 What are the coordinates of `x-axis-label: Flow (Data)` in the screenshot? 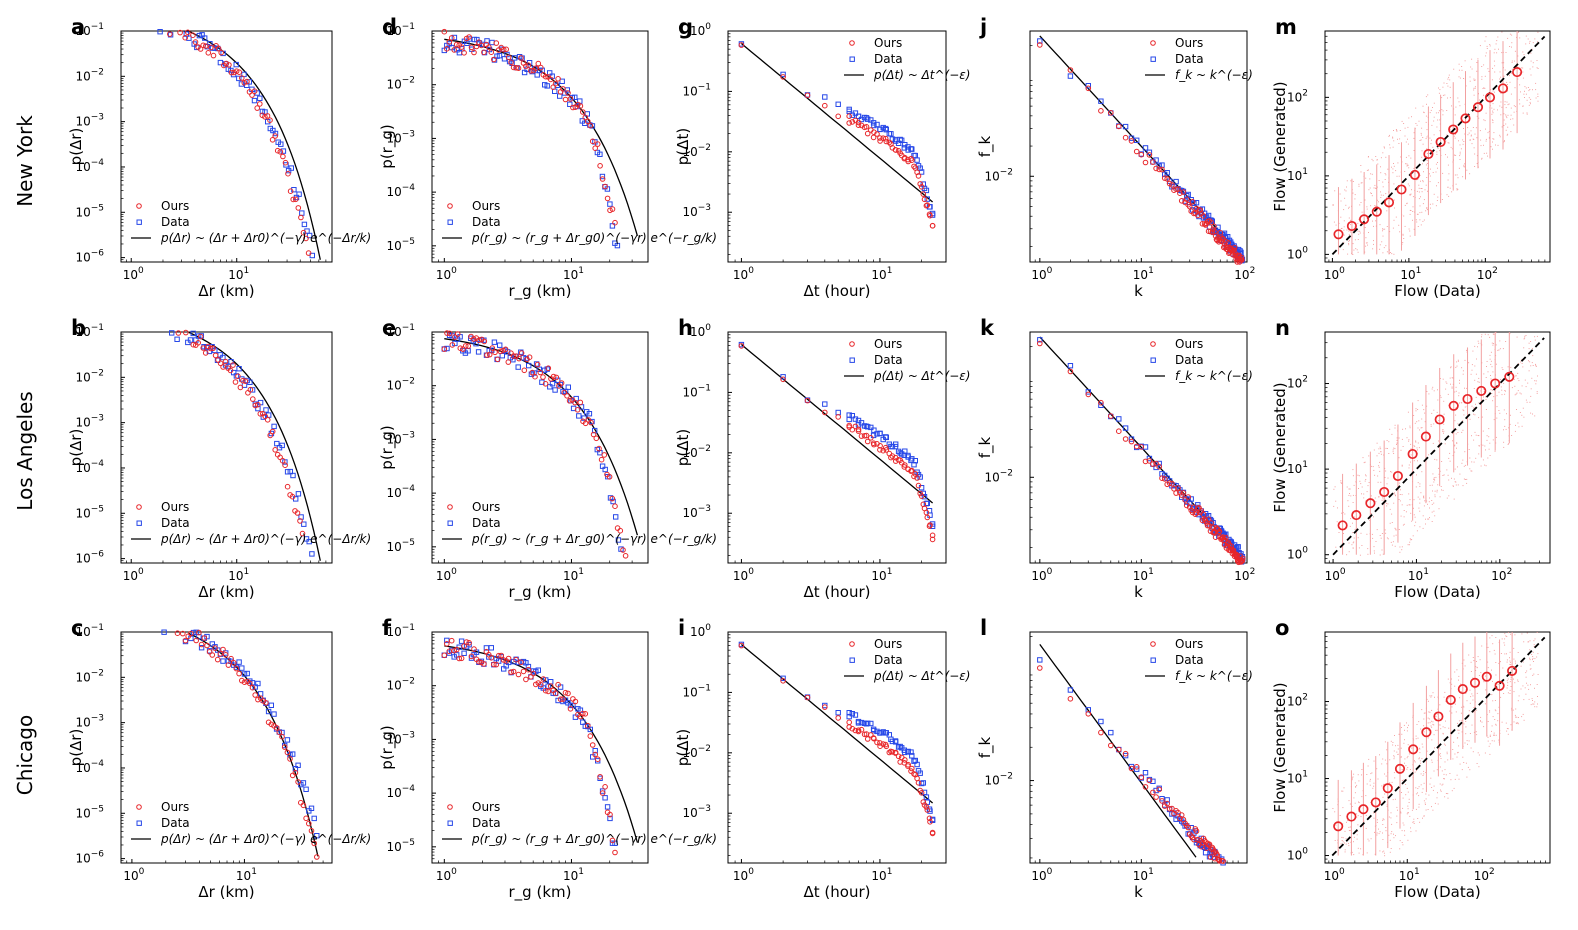 It's located at (1437, 592).